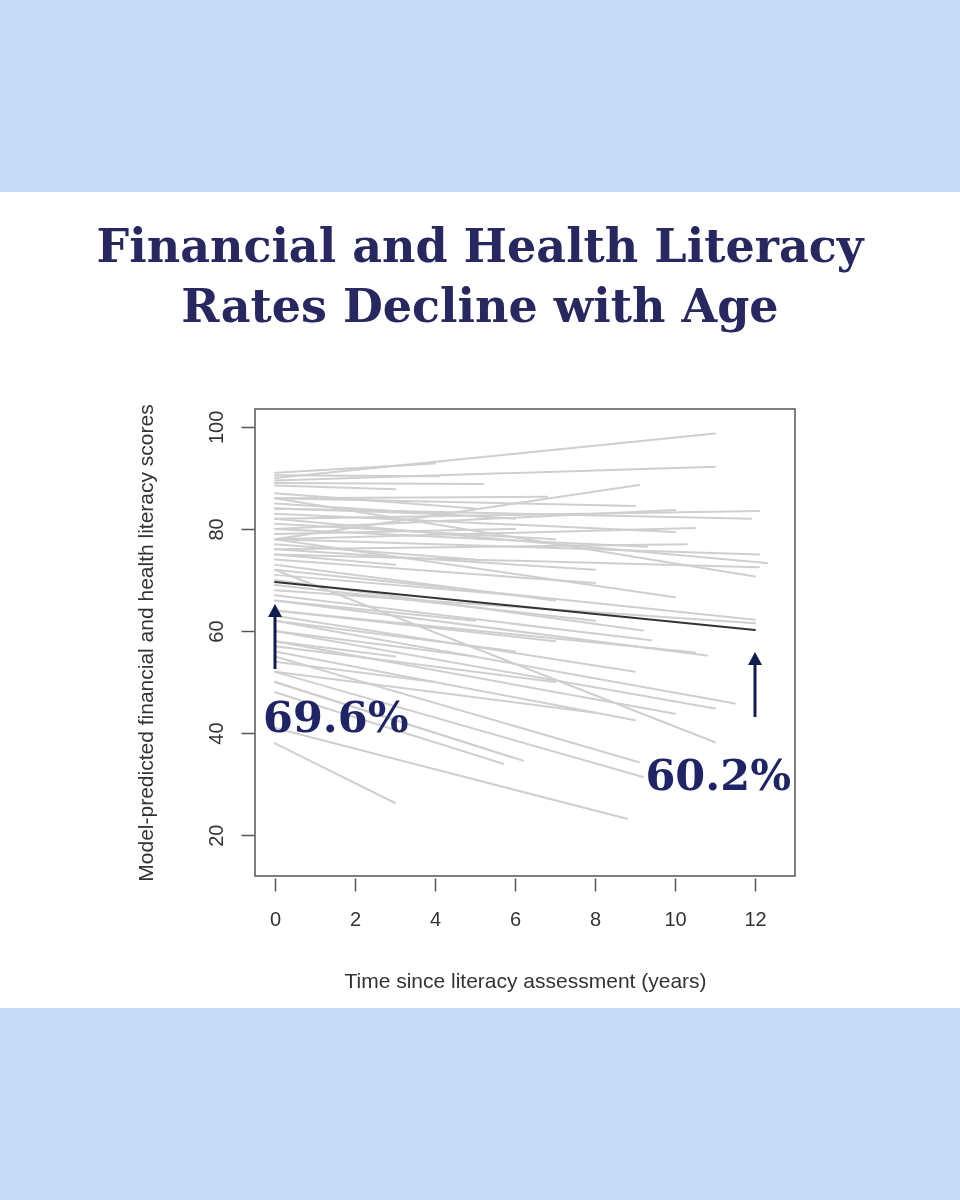  What do you see at coordinates (515, 918) in the screenshot?
I see `x-tick-label: 6` at bounding box center [515, 918].